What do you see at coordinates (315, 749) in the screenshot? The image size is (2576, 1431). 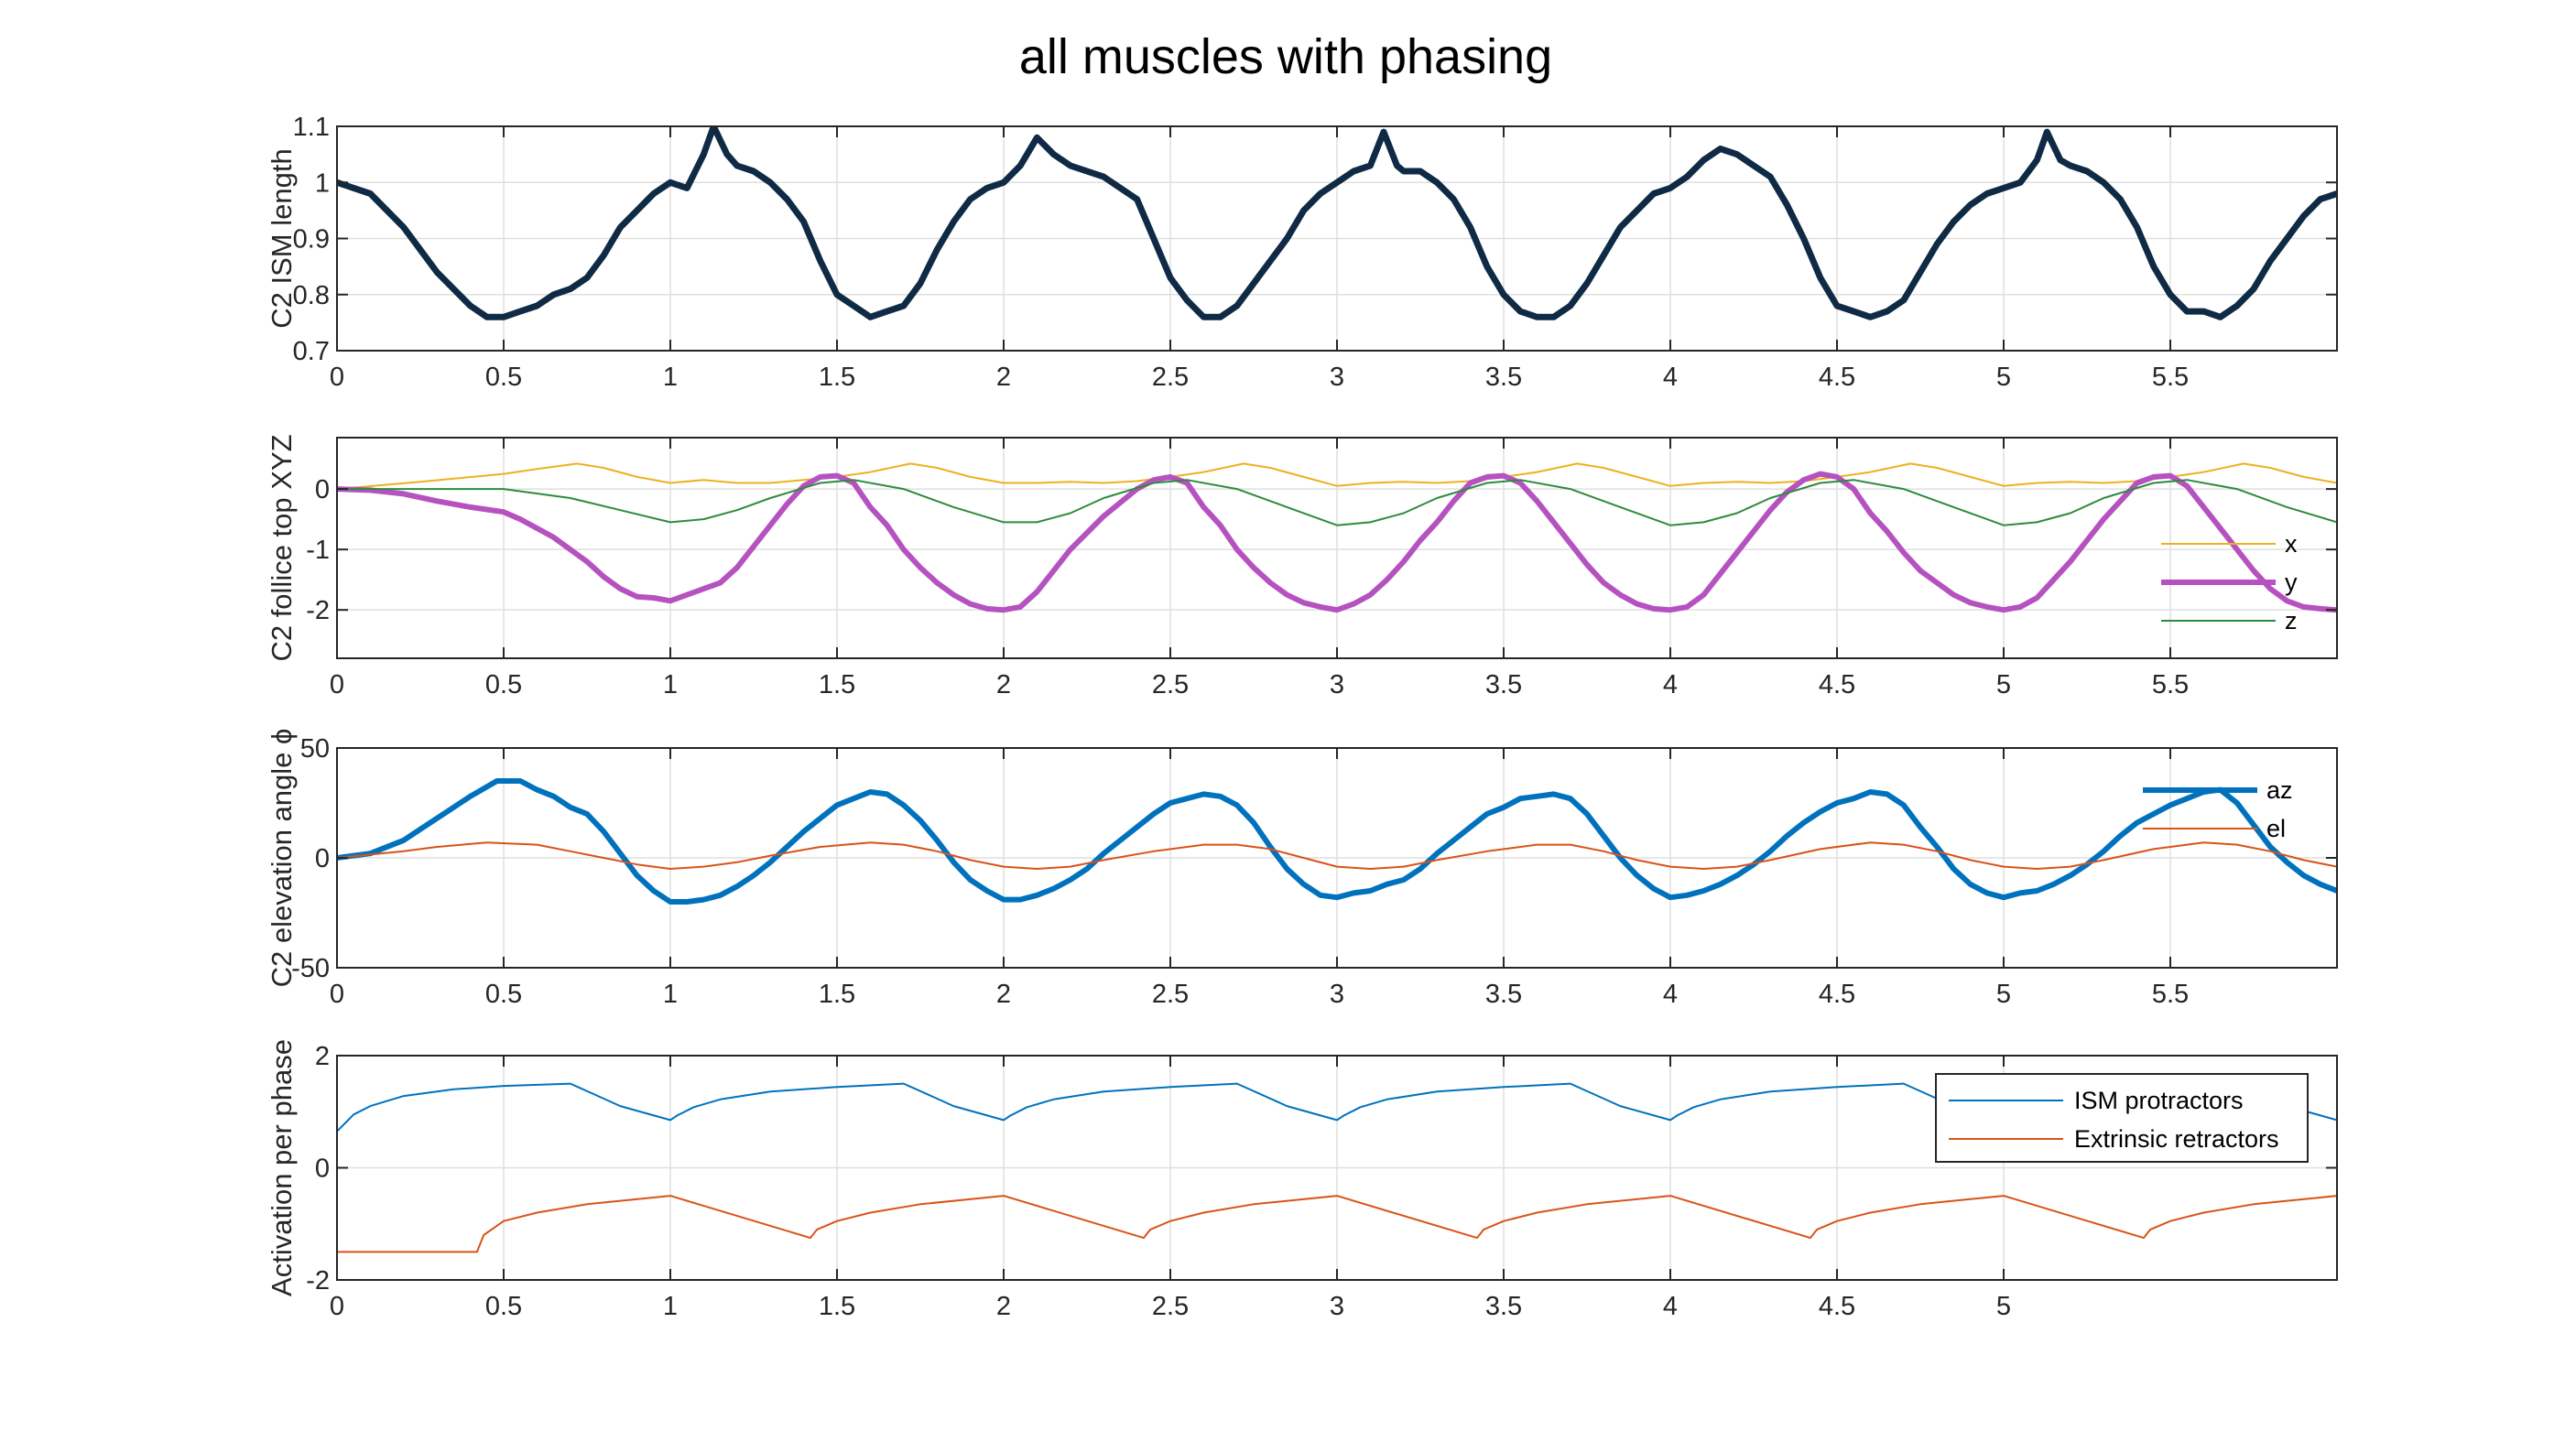 I see `y-tick-label: 50` at bounding box center [315, 749].